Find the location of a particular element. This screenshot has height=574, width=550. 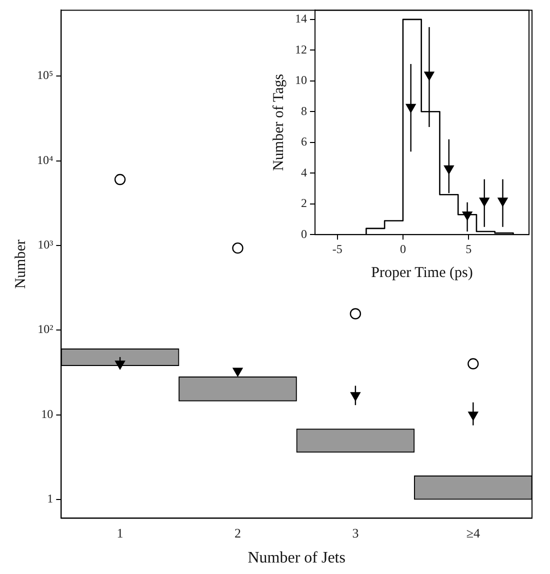

y-axis-title: Number is located at coordinates (20, 264).